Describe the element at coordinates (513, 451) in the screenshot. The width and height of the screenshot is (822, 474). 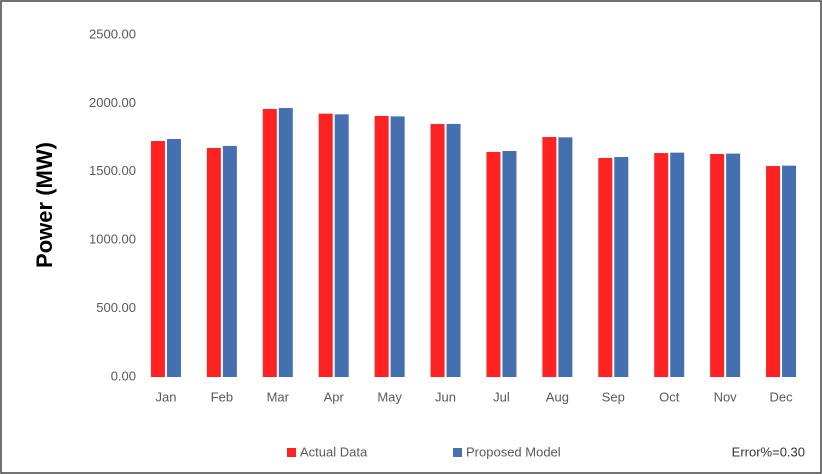
I see `legend-label: Proposed Model` at that location.